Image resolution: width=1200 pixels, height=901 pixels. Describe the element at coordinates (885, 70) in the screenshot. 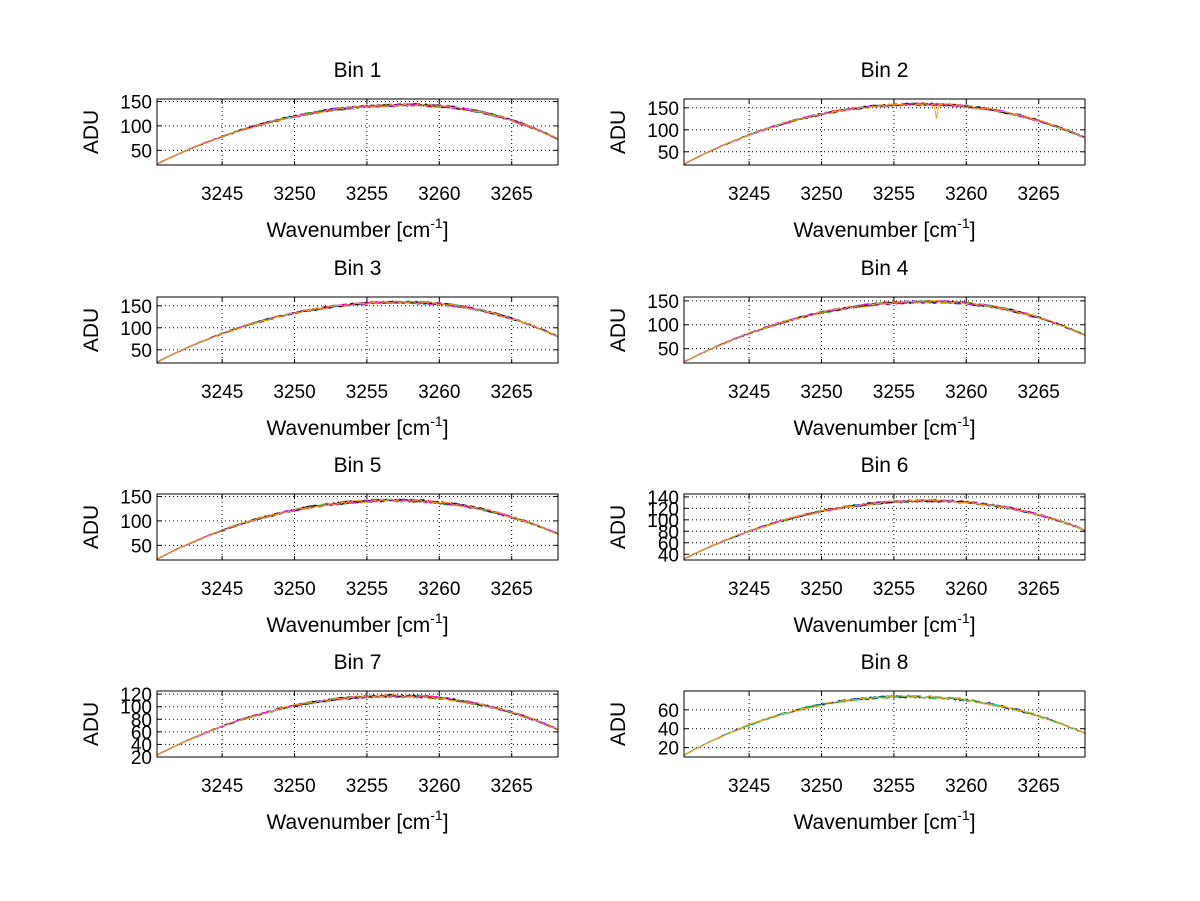

I see `subplot-title: Bin 2` at that location.